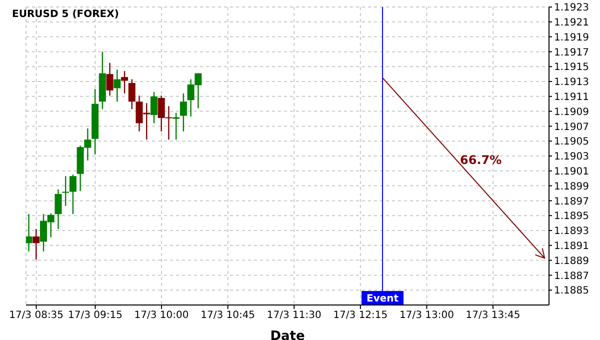 Image resolution: width=600 pixels, height=340 pixels. What do you see at coordinates (493, 316) in the screenshot?
I see `x-tick-label: 17/3 13:45` at bounding box center [493, 316].